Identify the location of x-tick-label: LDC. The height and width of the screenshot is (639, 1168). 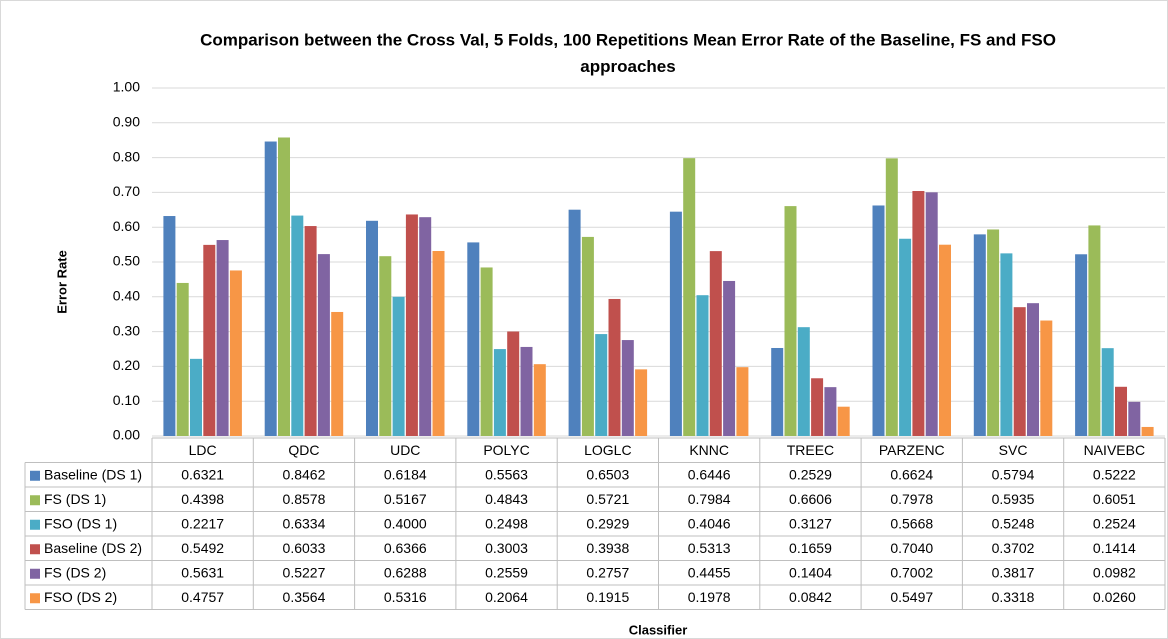
(203, 450).